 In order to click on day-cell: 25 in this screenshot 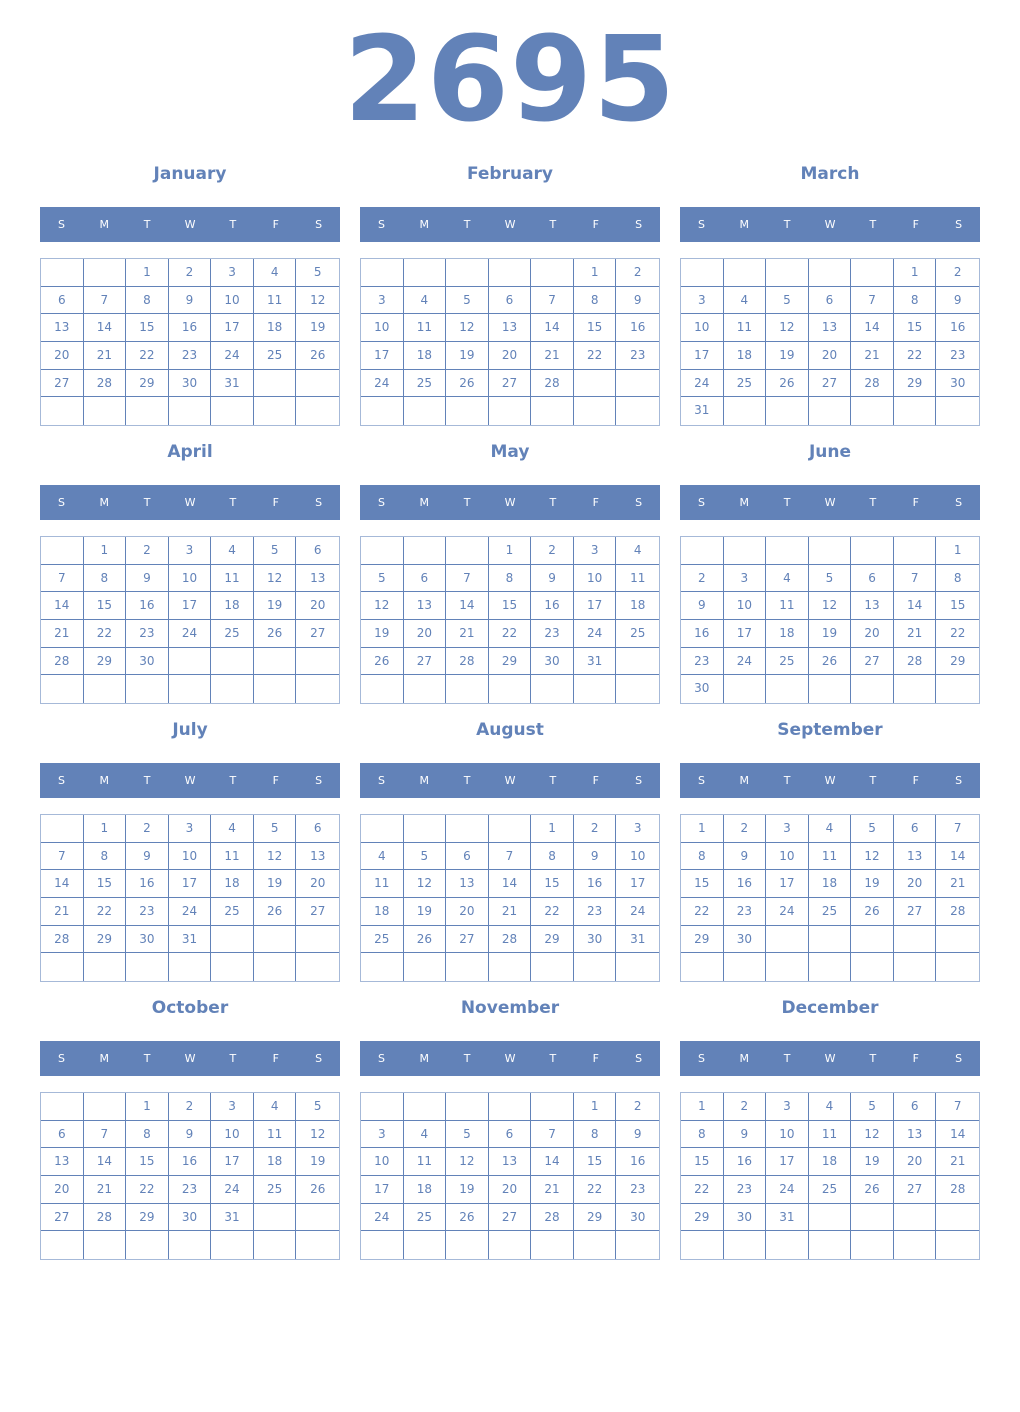, I will do `click(787, 661)`.